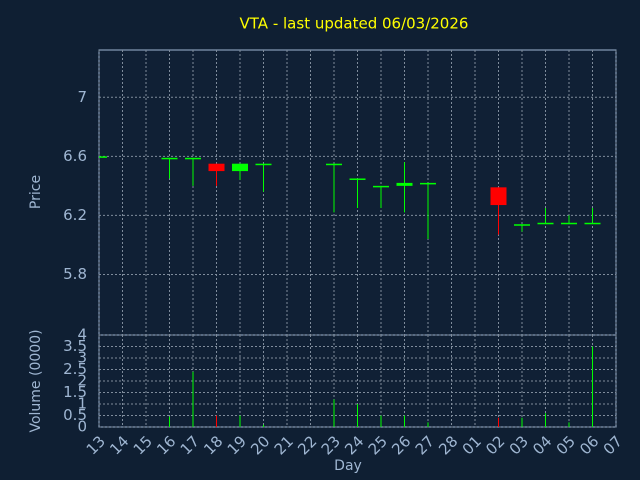 The width and height of the screenshot is (640, 480). Describe the element at coordinates (75, 369) in the screenshot. I see `volume-tick-label: 2.5` at that location.